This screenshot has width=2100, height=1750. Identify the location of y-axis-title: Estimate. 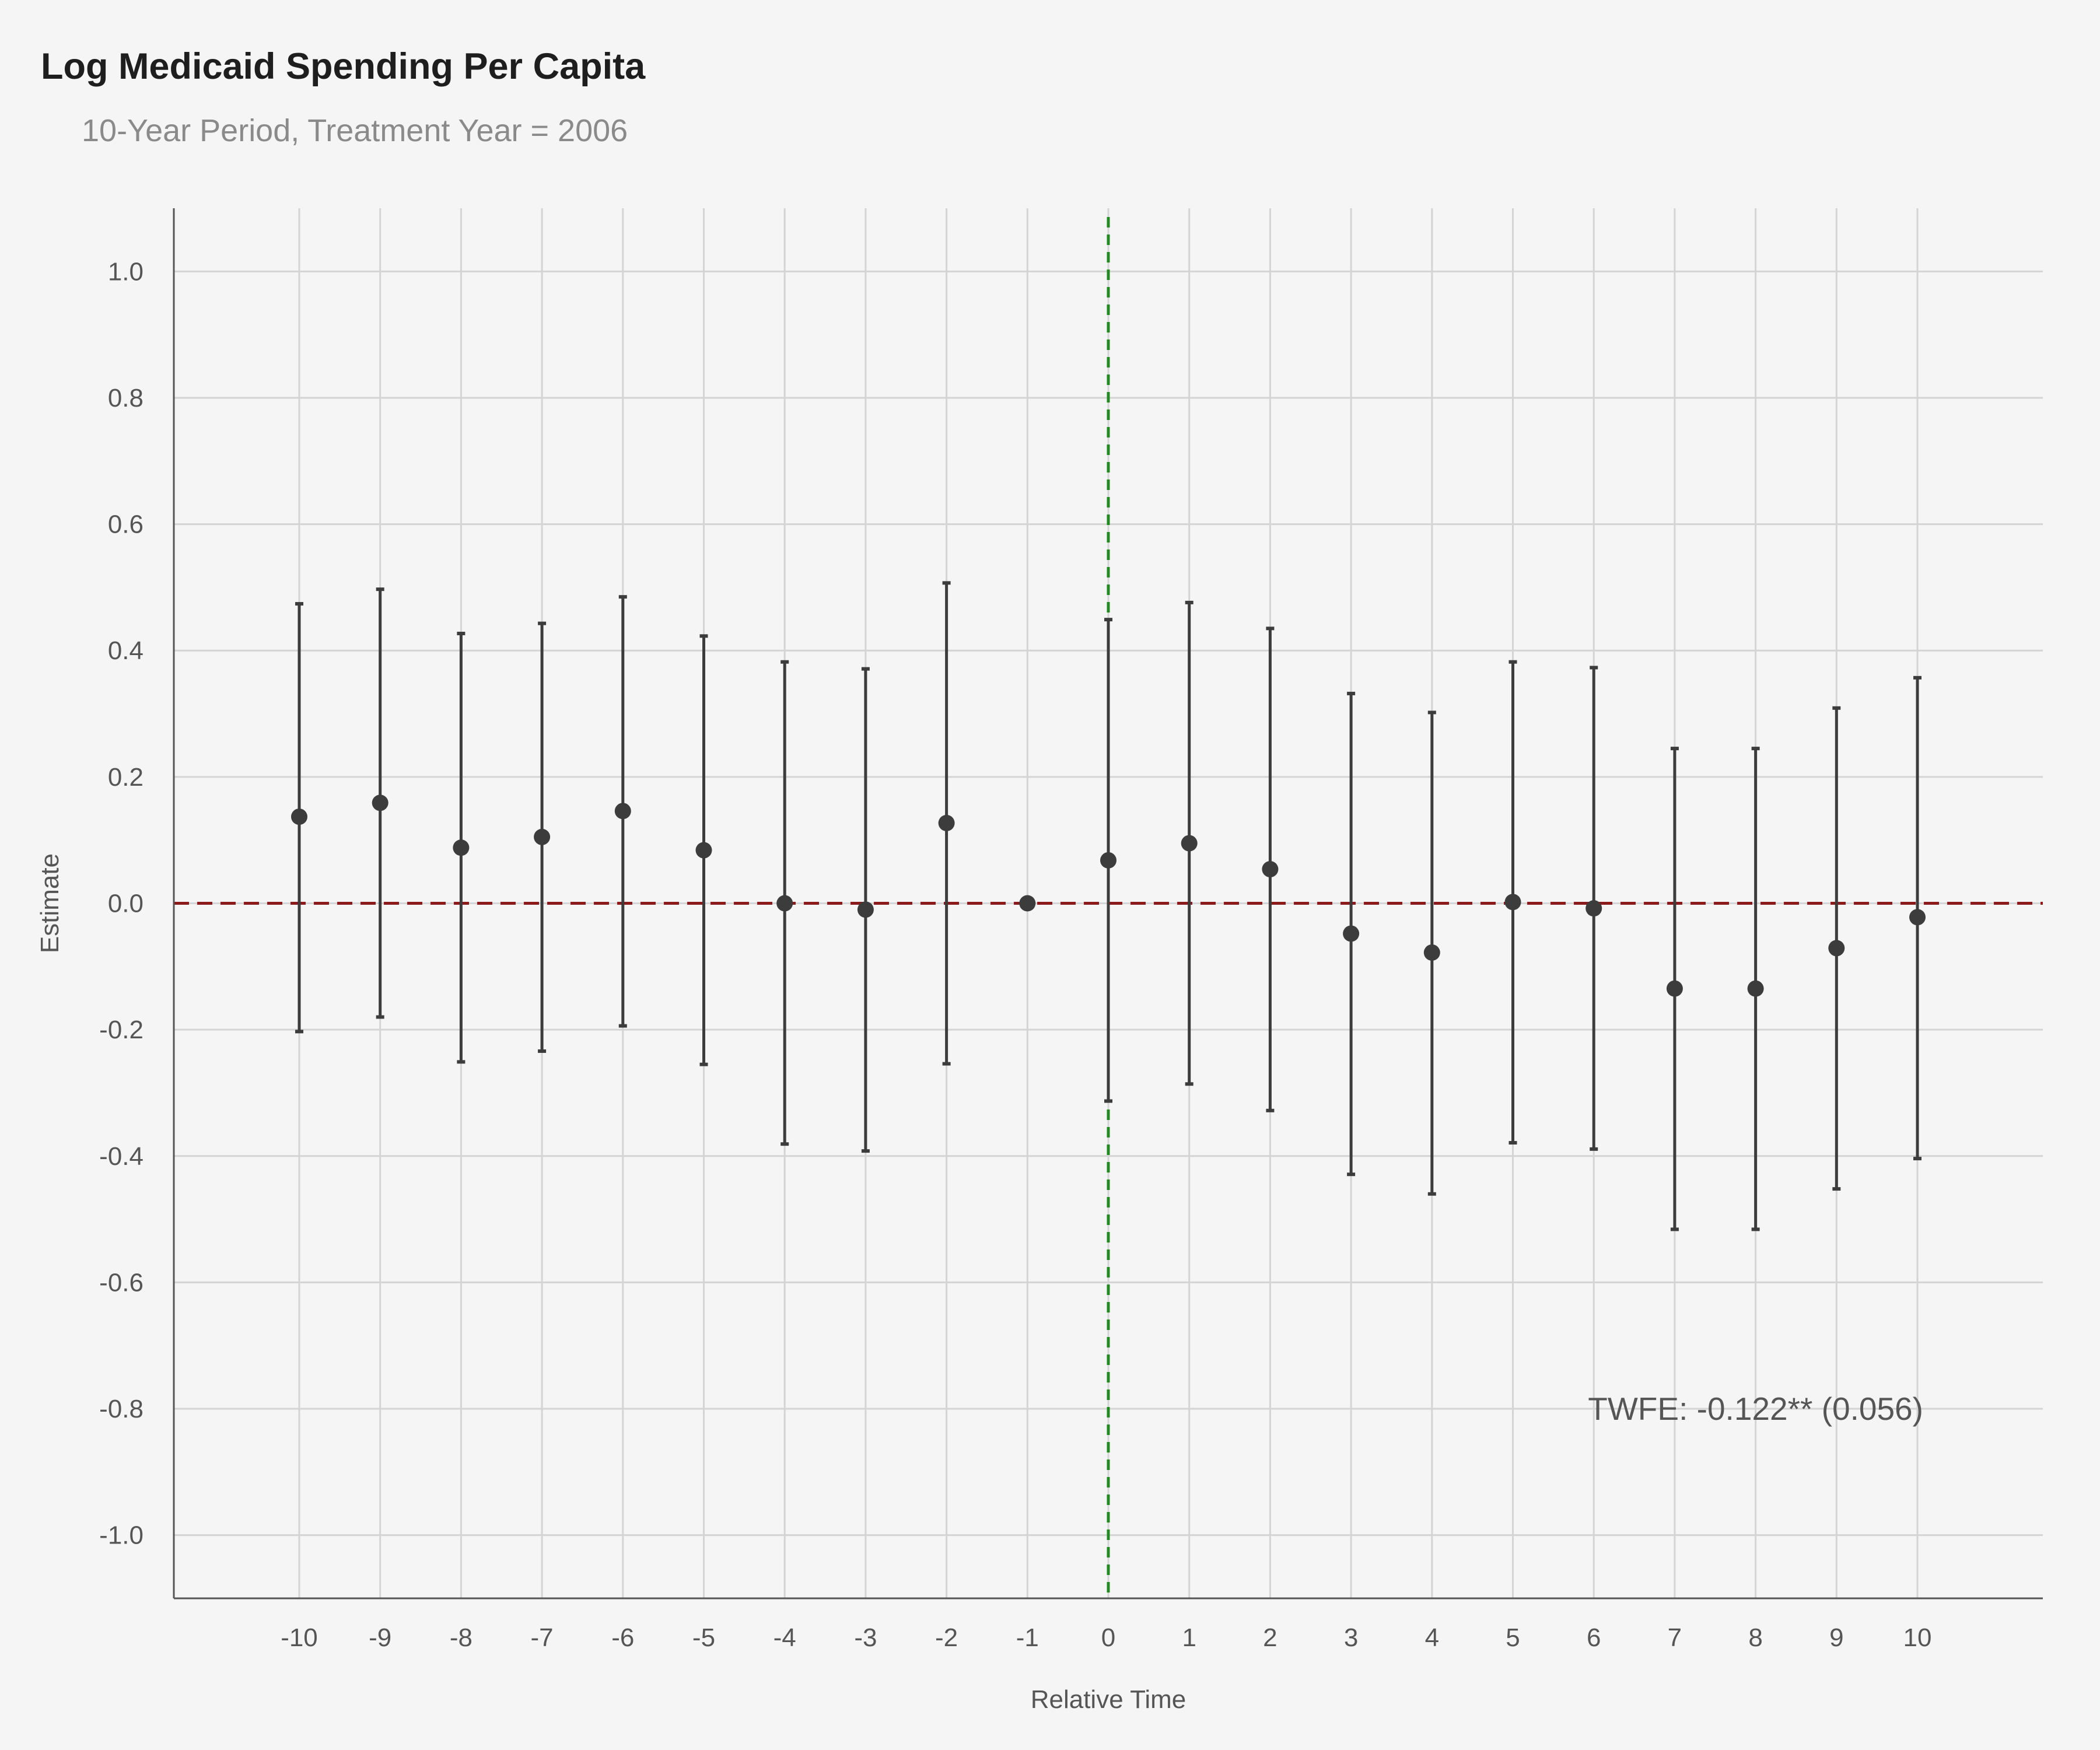
(50, 903).